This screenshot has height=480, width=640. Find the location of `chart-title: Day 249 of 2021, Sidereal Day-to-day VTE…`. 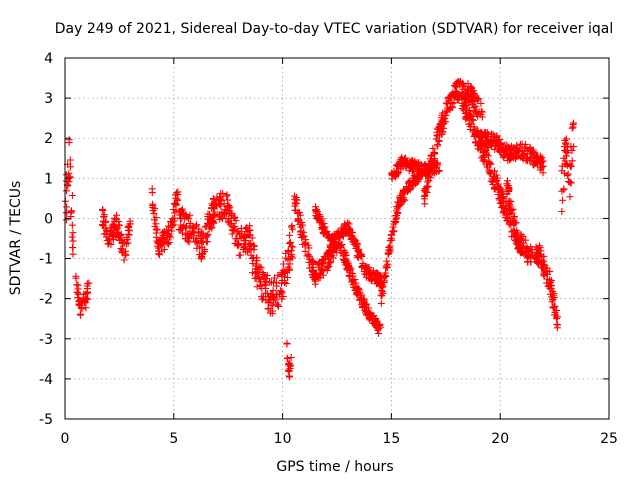

chart-title: Day 249 of 2021, Sidereal Day-to-day VTE… is located at coordinates (334, 29).